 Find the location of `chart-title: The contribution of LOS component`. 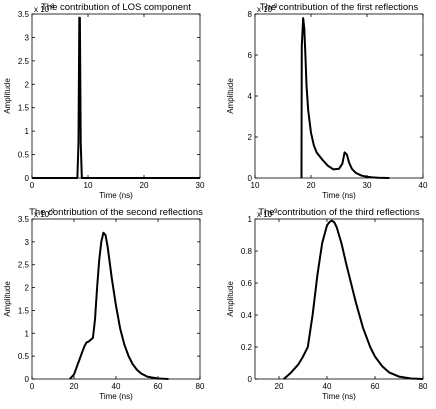

chart-title: The contribution of LOS component is located at coordinates (116, 7).